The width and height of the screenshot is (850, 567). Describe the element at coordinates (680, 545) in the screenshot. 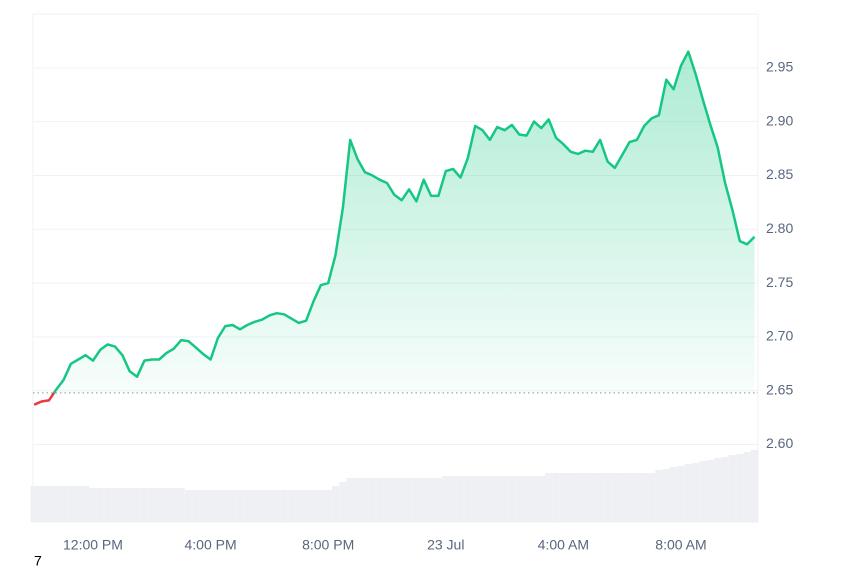

I see `x-tick-label: 8:00 AM` at that location.